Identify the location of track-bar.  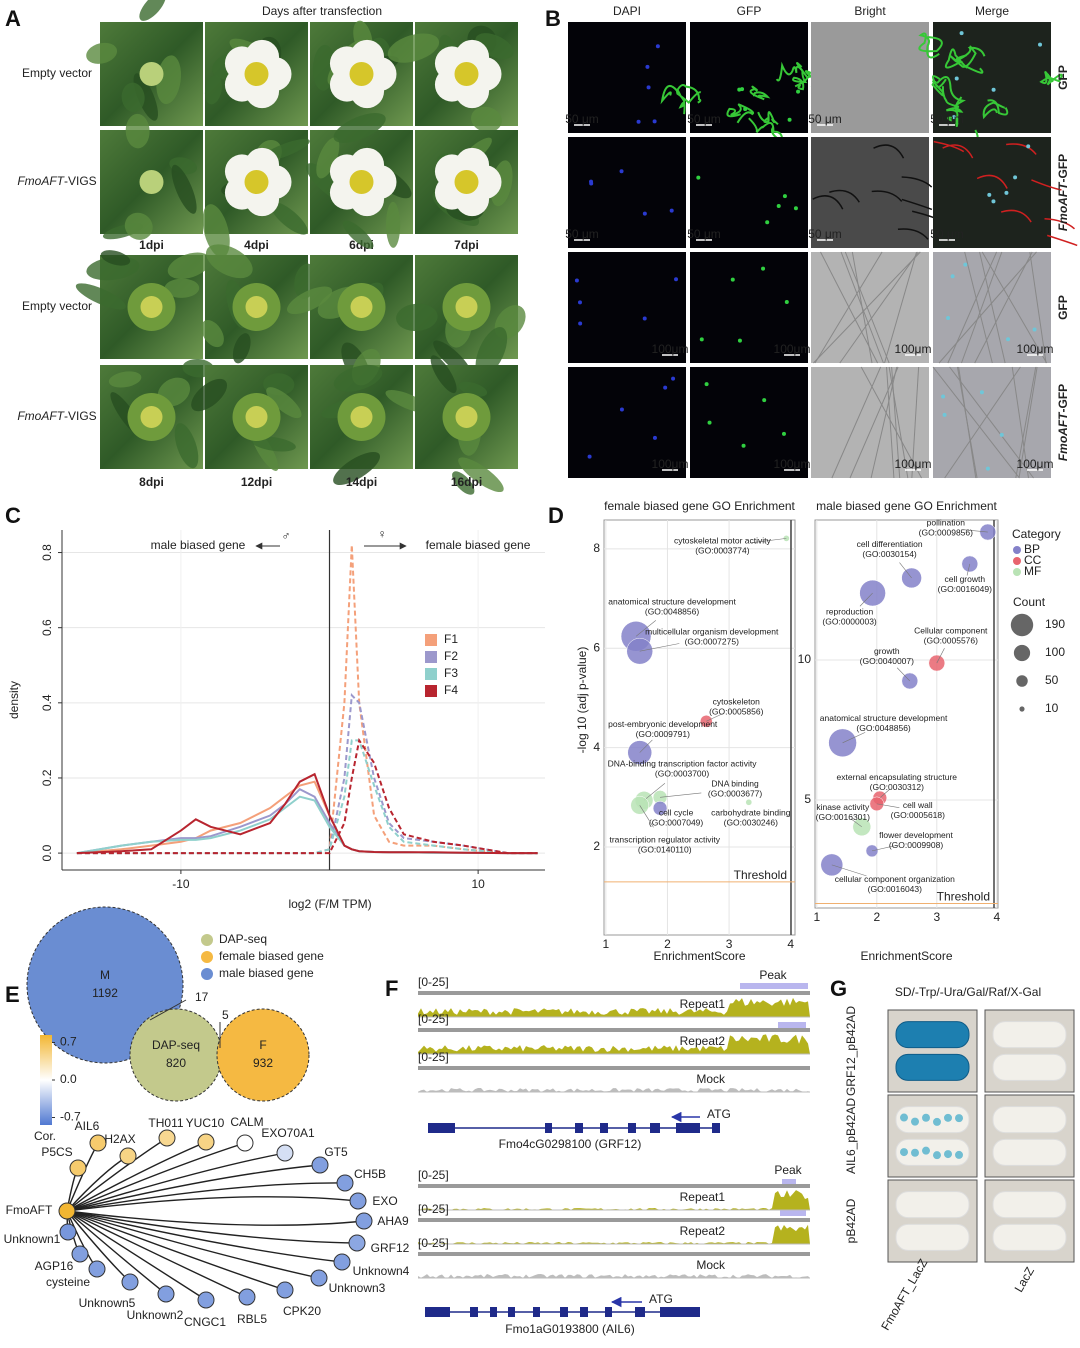
(614, 1220).